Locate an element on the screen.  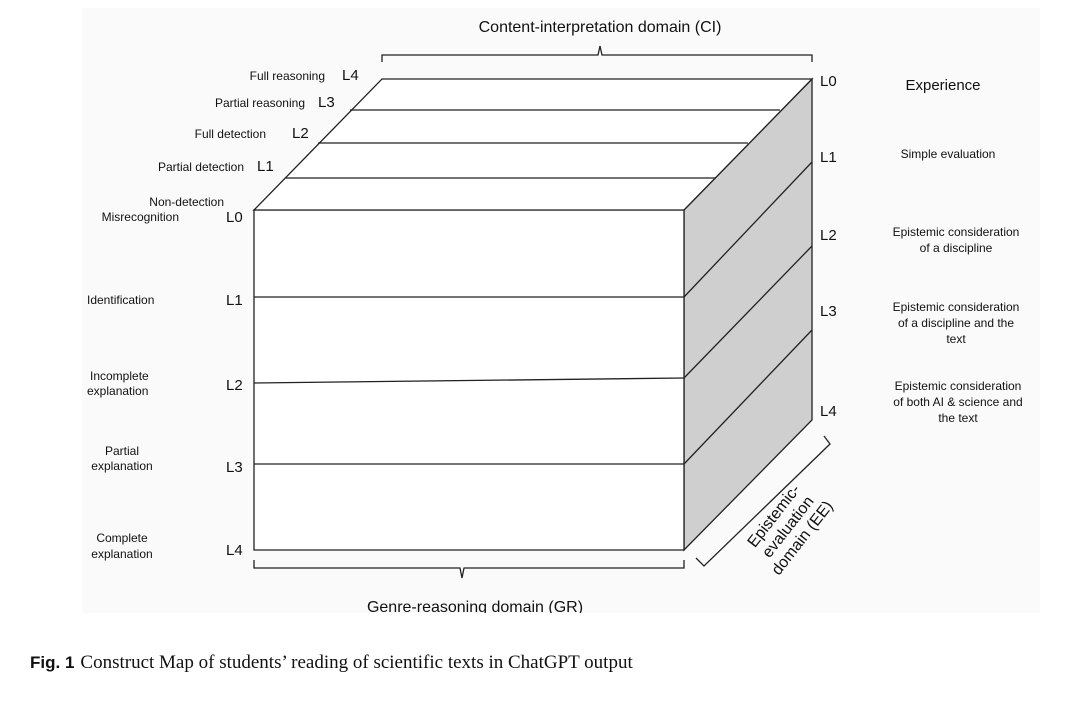
gr-label-l2-line-2: explanation is located at coordinates (117, 391).